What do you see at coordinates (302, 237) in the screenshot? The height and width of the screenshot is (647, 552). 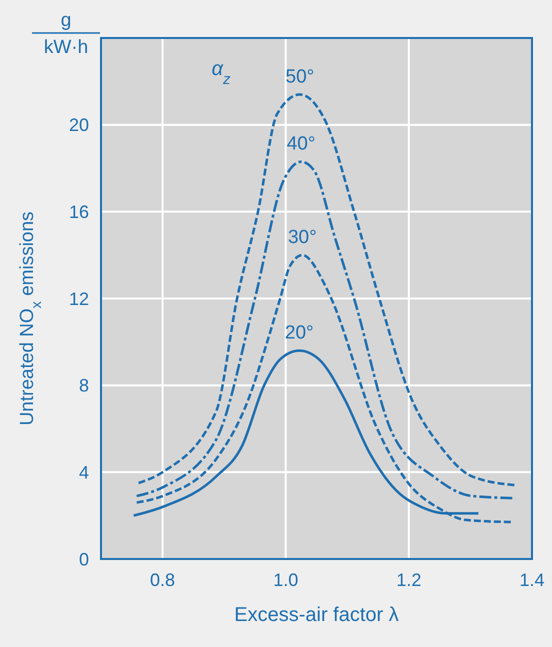 I see `series-label: 30°` at bounding box center [302, 237].